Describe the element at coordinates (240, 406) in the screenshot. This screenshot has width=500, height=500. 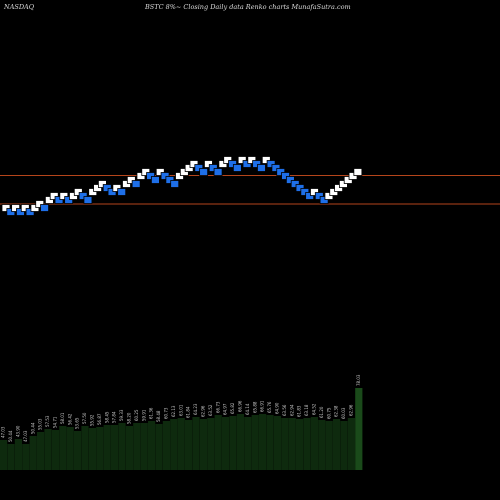
I see `volume-label: 66.96` at that location.